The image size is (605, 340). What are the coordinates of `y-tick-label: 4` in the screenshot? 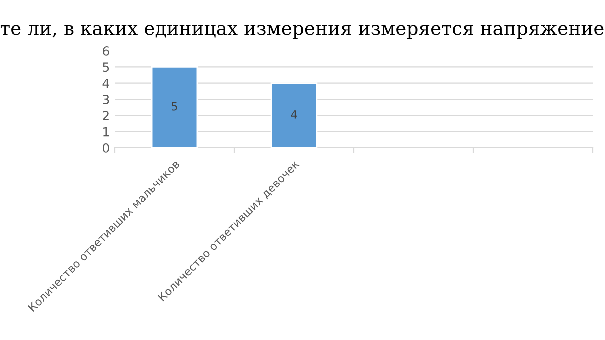 It's located at (106, 83).